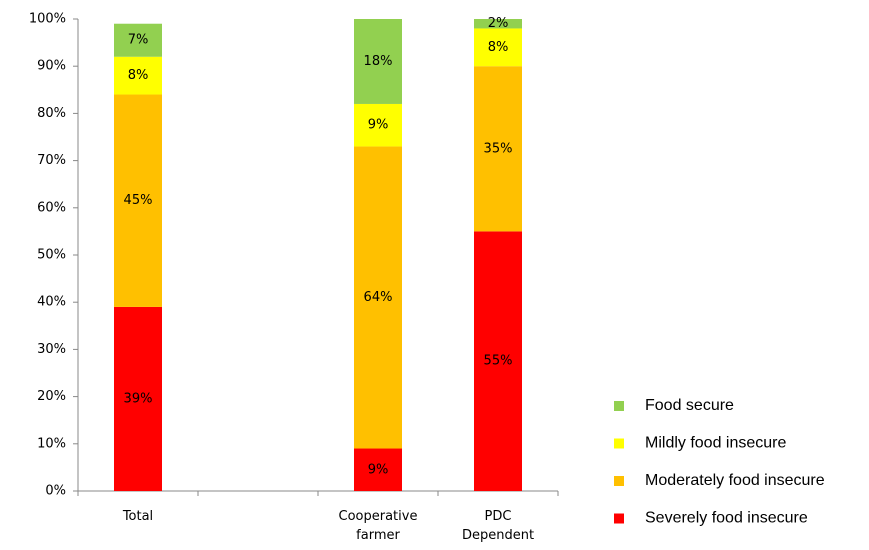 Image resolution: width=869 pixels, height=550 pixels. I want to click on data-label: 18%, so click(378, 61).